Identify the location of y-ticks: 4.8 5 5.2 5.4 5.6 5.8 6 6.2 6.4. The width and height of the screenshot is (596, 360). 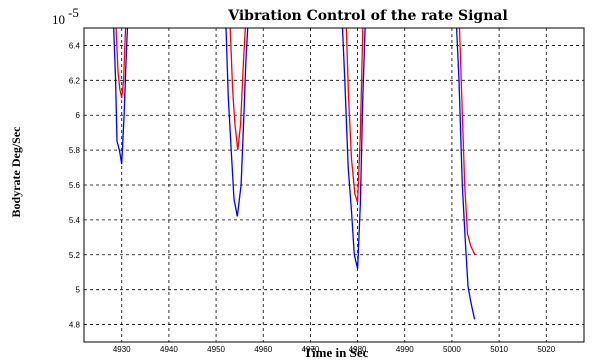
(75, 185).